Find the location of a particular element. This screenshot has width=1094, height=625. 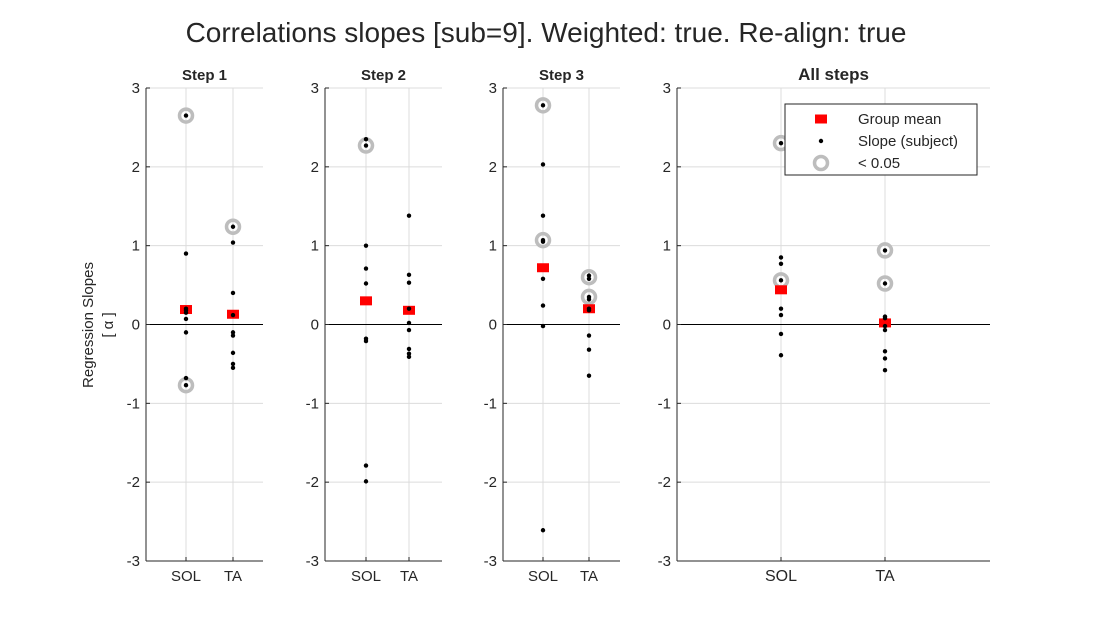

panel-title: Step 1 is located at coordinates (204, 75).